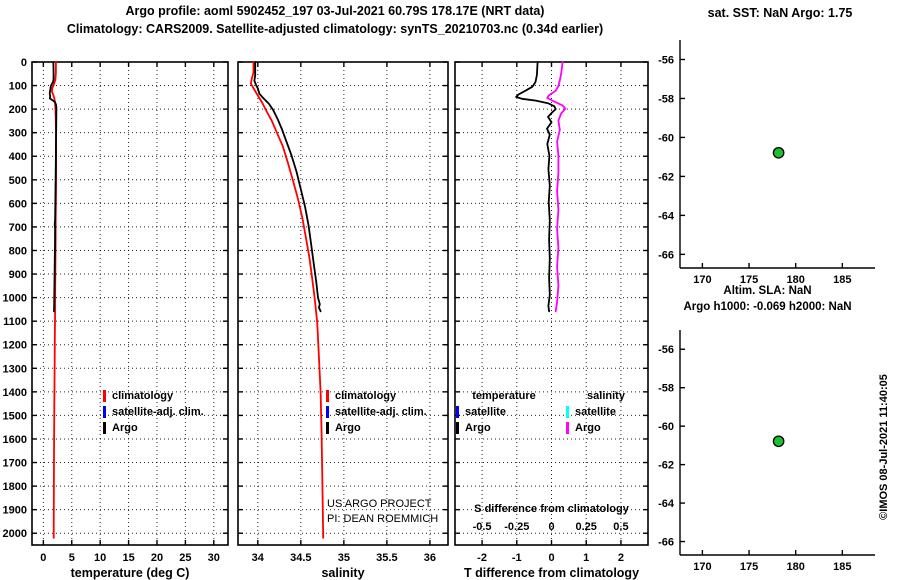  What do you see at coordinates (15, 369) in the screenshot?
I see `svg-text: 1300` at bounding box center [15, 369].